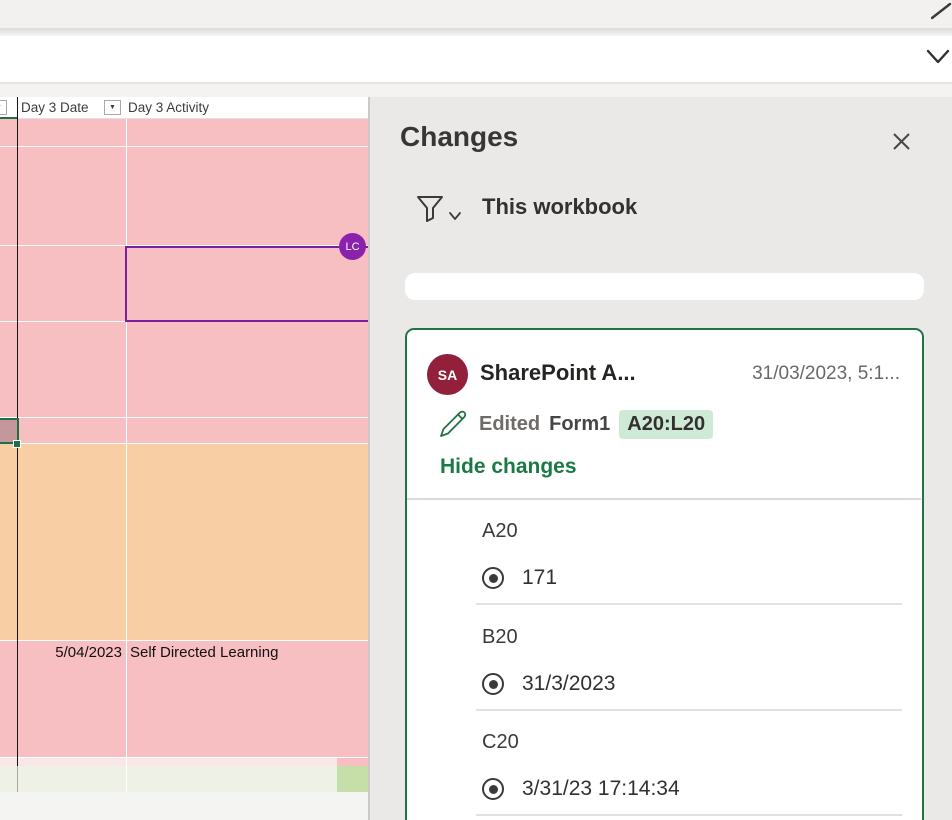 The image size is (952, 820). Describe the element at coordinates (500, 531) in the screenshot. I see `change-cell-ref: A20` at that location.